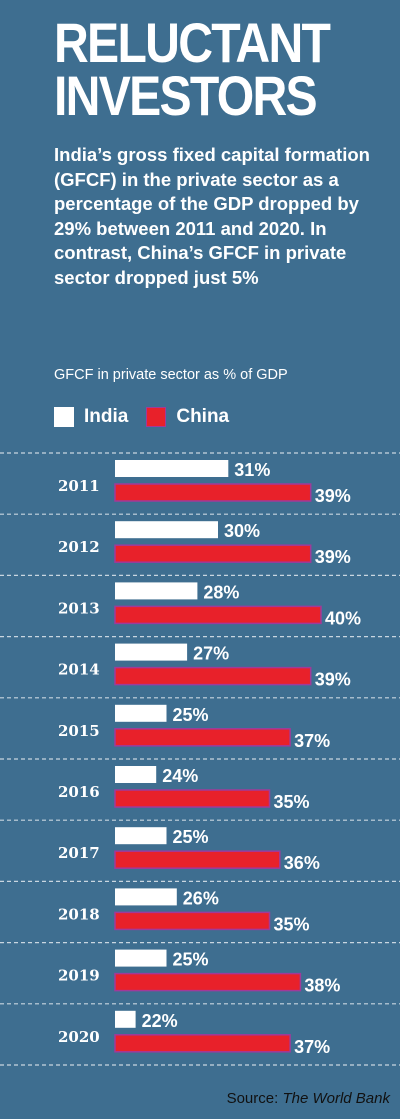 Image resolution: width=400 pixels, height=1119 pixels. What do you see at coordinates (252, 1098) in the screenshot?
I see `source-prefix: Source:` at bounding box center [252, 1098].